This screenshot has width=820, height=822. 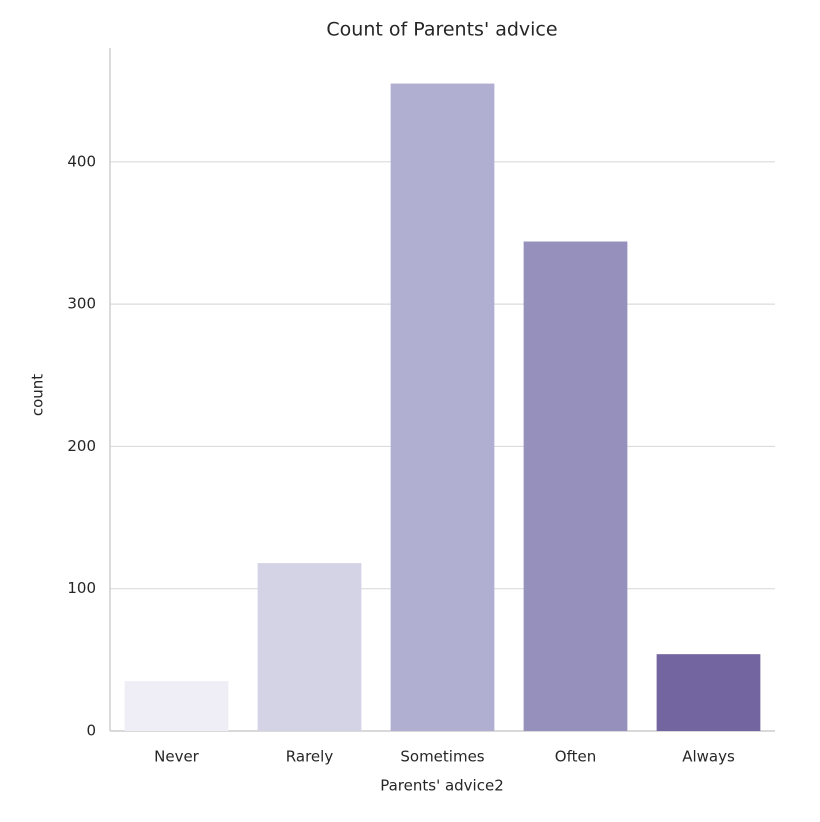 I want to click on y-tick-label: 400, so click(x=81, y=161).